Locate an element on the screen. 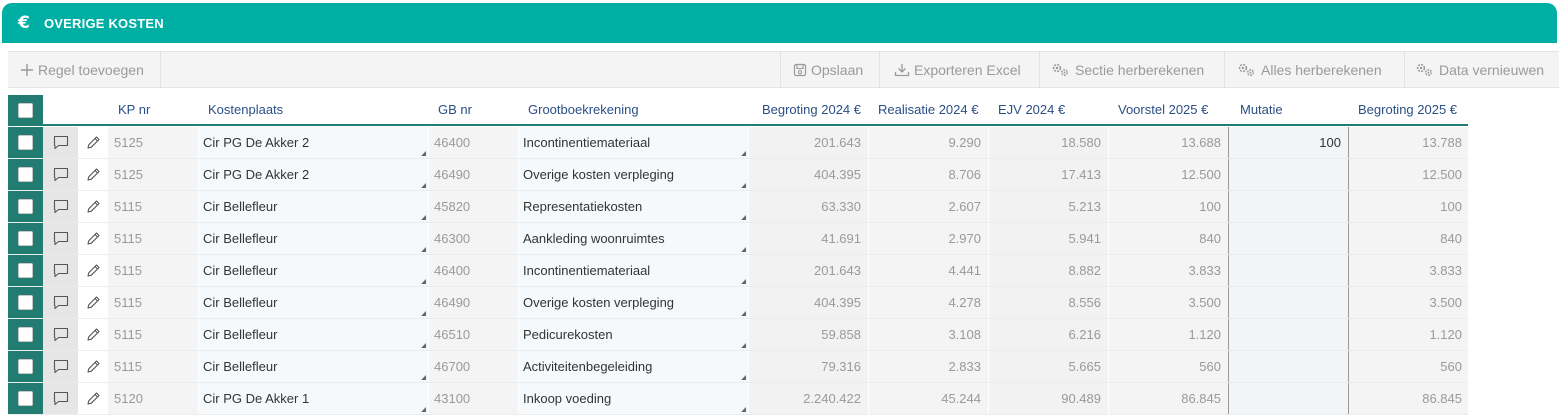 This screenshot has height=415, width=1559. col-mutatie: Mutatie is located at coordinates (1261, 109).